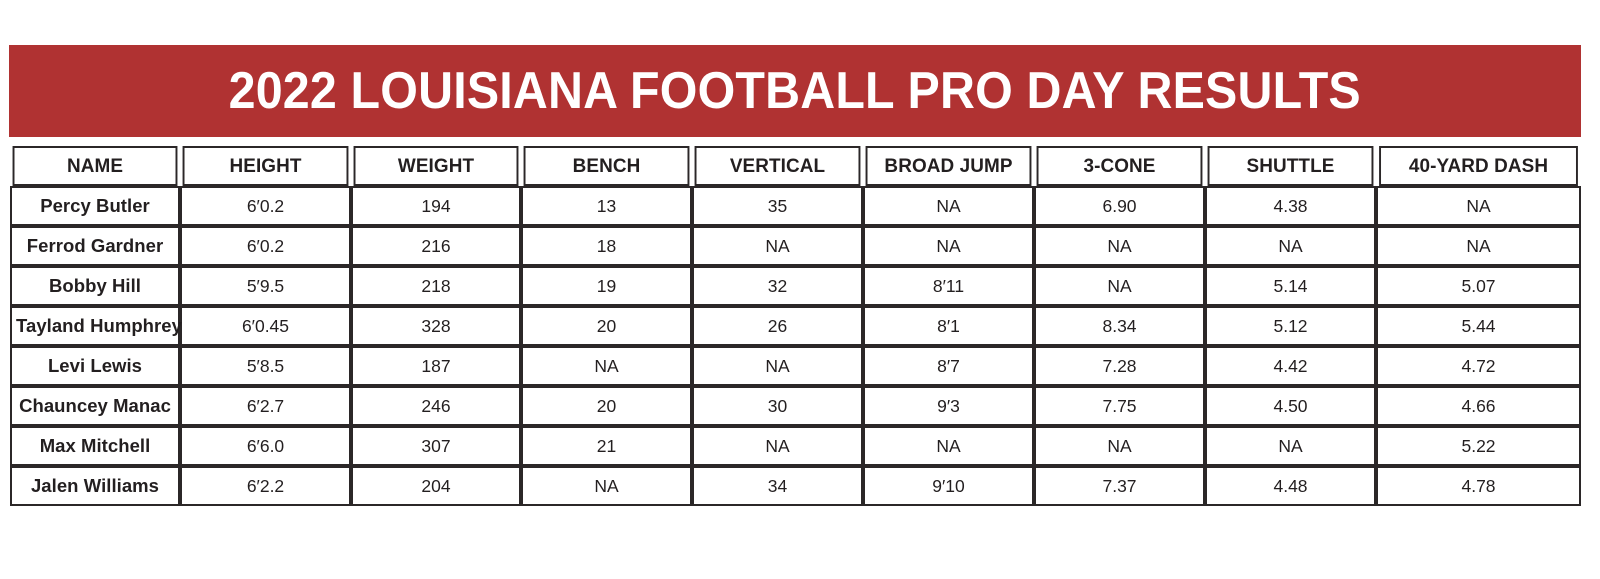 This screenshot has height=579, width=1600. Describe the element at coordinates (777, 166) in the screenshot. I see `column-header-vertical: VERTICAL` at that location.